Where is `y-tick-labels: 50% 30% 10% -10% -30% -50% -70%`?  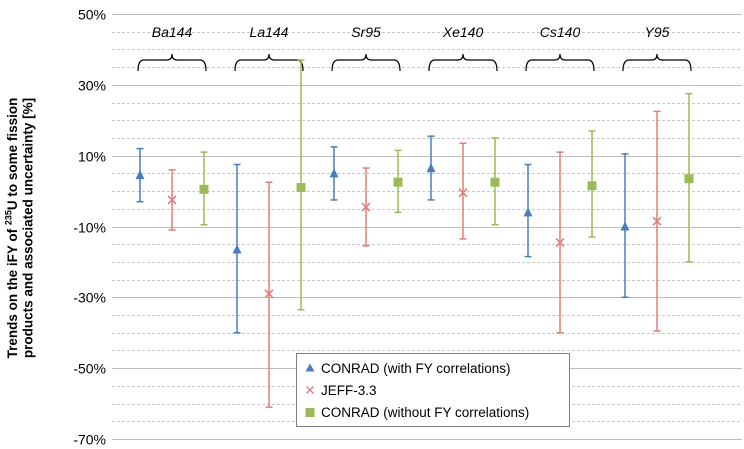
y-tick-labels: 50% 30% 10% -10% -30% -50% -70% is located at coordinates (89, 227).